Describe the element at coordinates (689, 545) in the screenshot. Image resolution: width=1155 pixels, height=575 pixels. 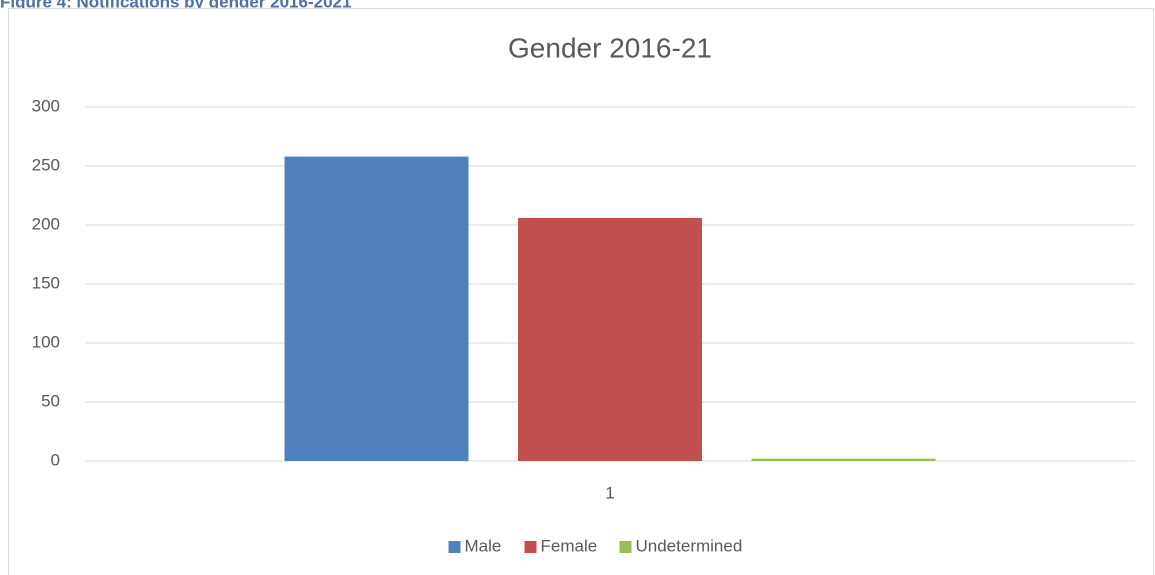
I see `legend-label: Undetermined` at that location.